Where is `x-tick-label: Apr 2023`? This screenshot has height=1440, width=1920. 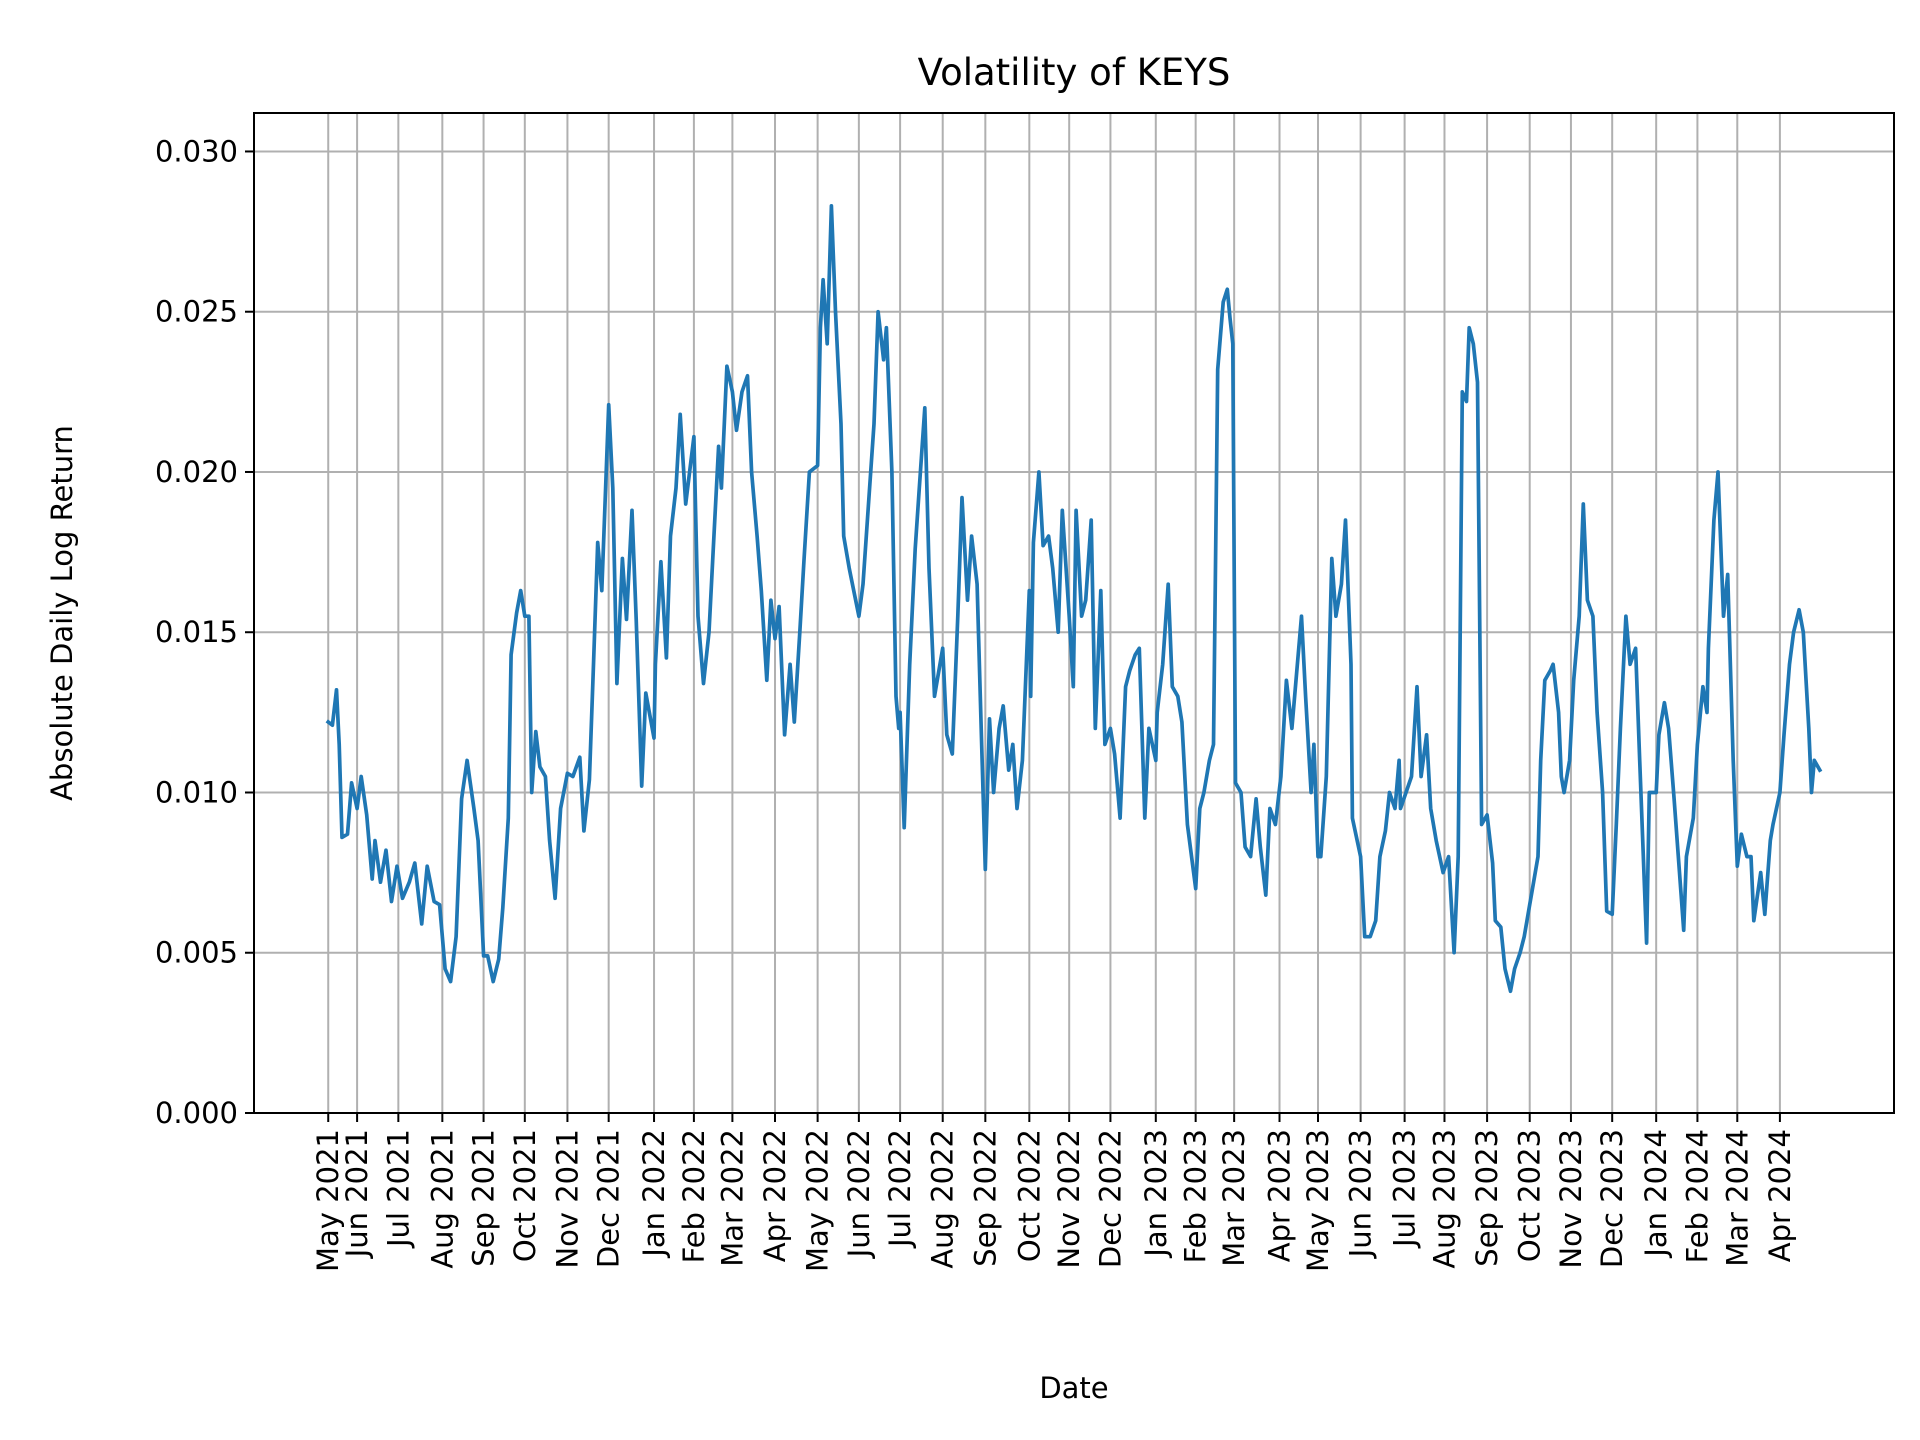
x-tick-label: Apr 2023 is located at coordinates (1280, 1195).